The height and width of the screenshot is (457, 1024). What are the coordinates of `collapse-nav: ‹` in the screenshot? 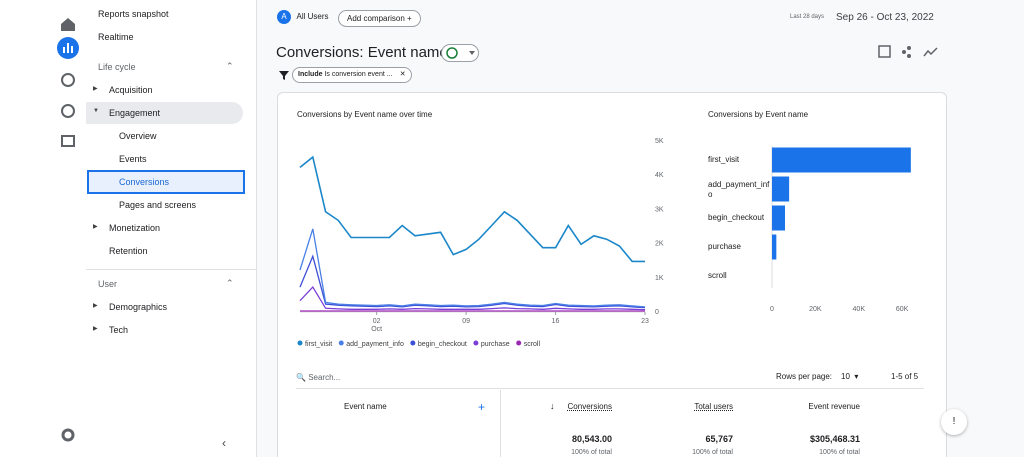 It's located at (224, 443).